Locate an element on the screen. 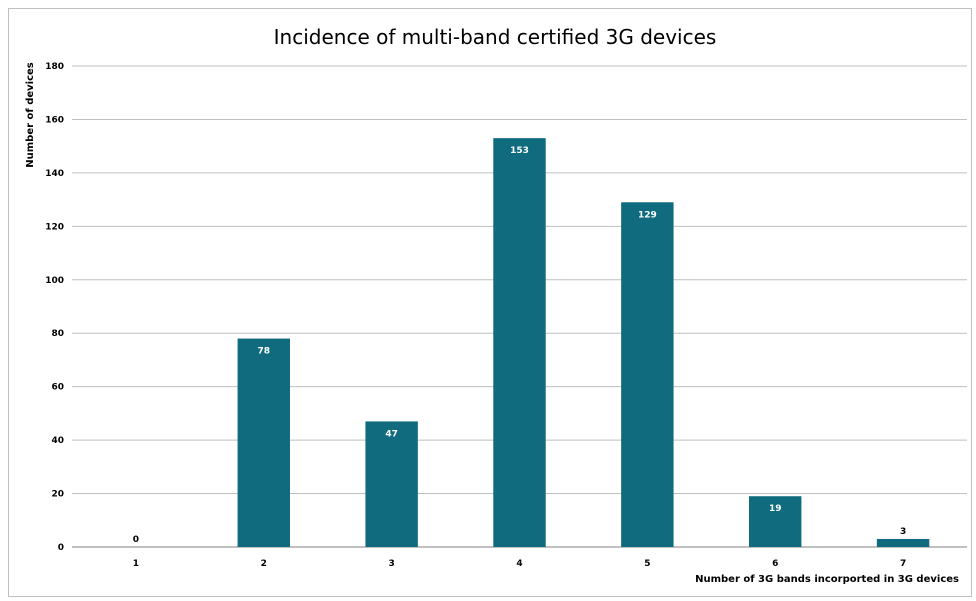 This screenshot has height=601, width=976. x-tick-label: 4 is located at coordinates (519, 564).